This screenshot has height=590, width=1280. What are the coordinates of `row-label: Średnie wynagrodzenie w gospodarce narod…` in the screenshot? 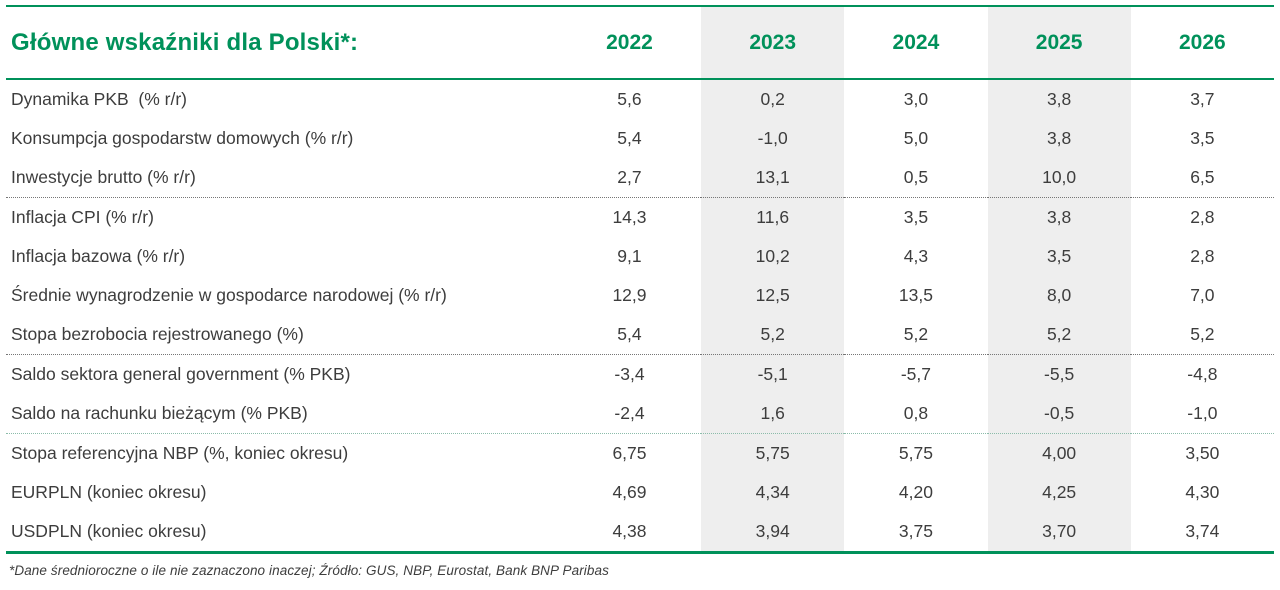 It's located at (229, 295).